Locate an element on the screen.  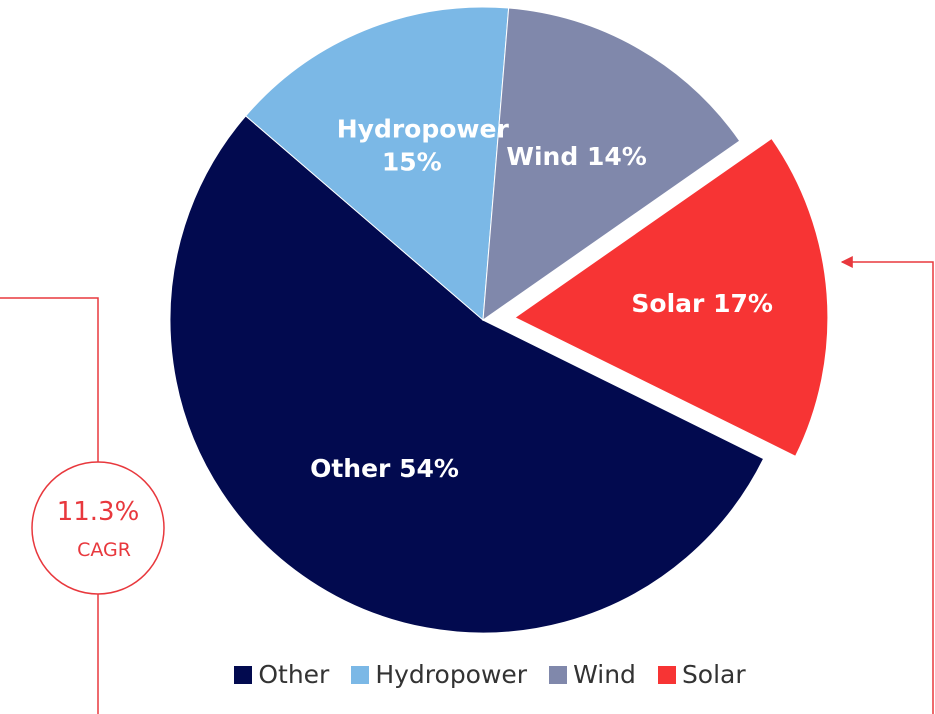
legend-item: Wind is located at coordinates (592, 674).